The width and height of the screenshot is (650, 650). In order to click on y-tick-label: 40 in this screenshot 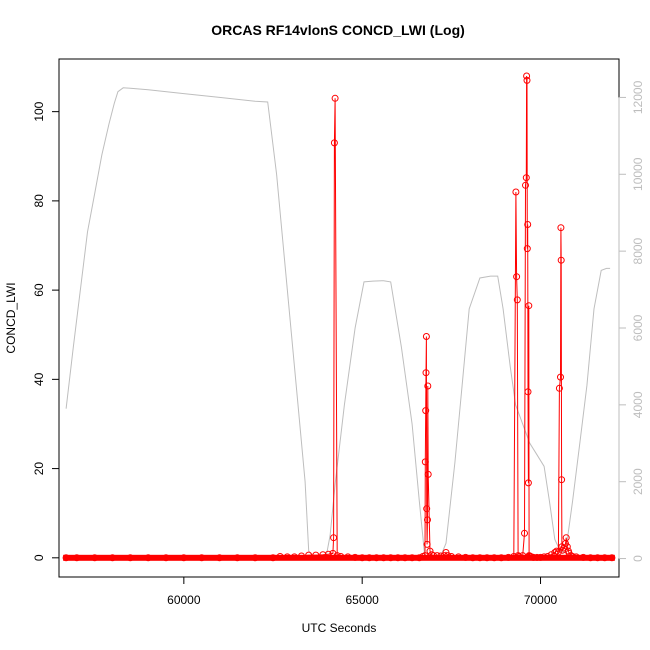, I will do `click(39, 379)`.